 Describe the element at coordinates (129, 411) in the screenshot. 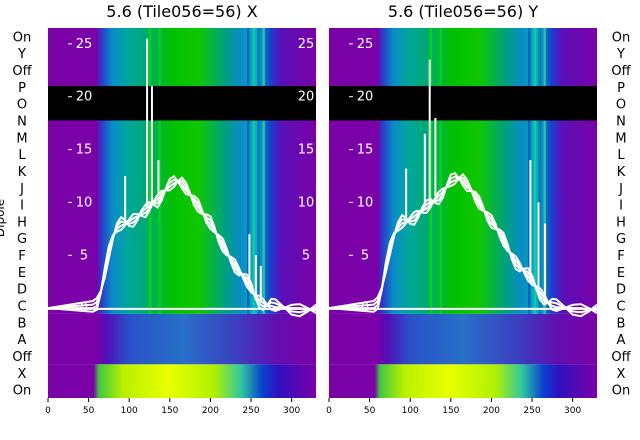

I see `xtick-label: 100` at that location.